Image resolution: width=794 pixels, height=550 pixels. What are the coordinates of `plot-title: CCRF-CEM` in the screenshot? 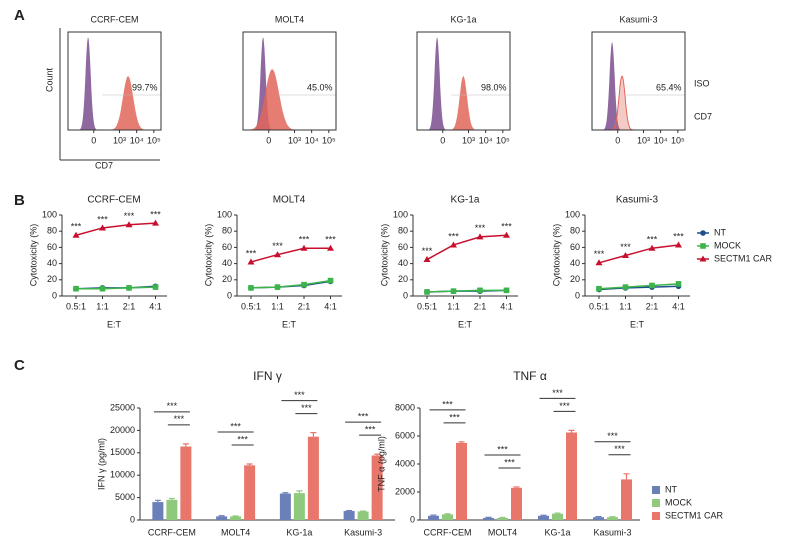 It's located at (115, 19).